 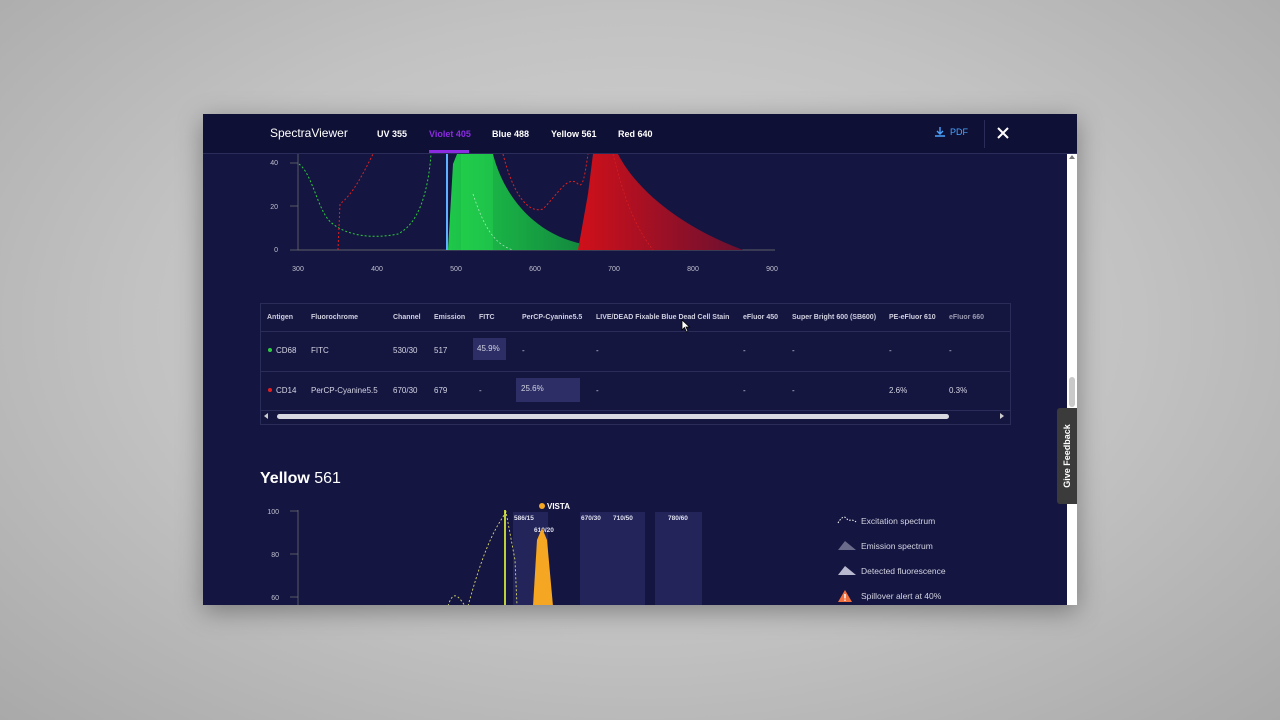 What do you see at coordinates (487, 317) in the screenshot?
I see `column-header-fitc: FITC` at bounding box center [487, 317].